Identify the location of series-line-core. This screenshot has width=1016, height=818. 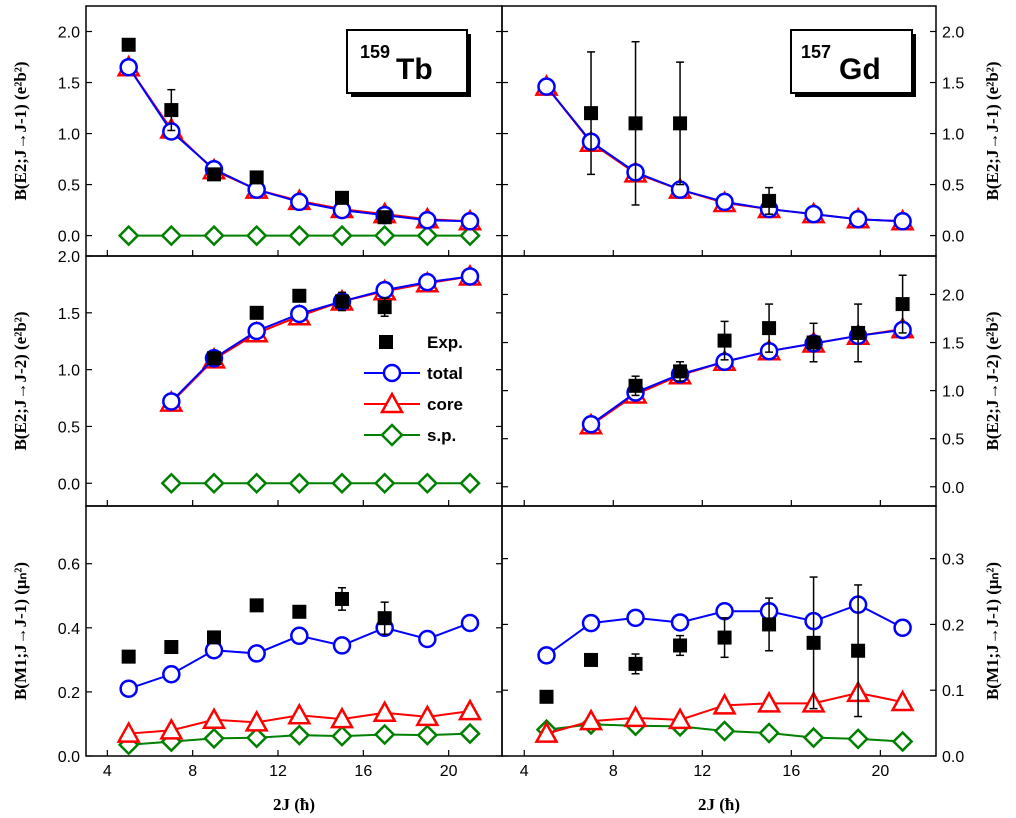
(320, 339).